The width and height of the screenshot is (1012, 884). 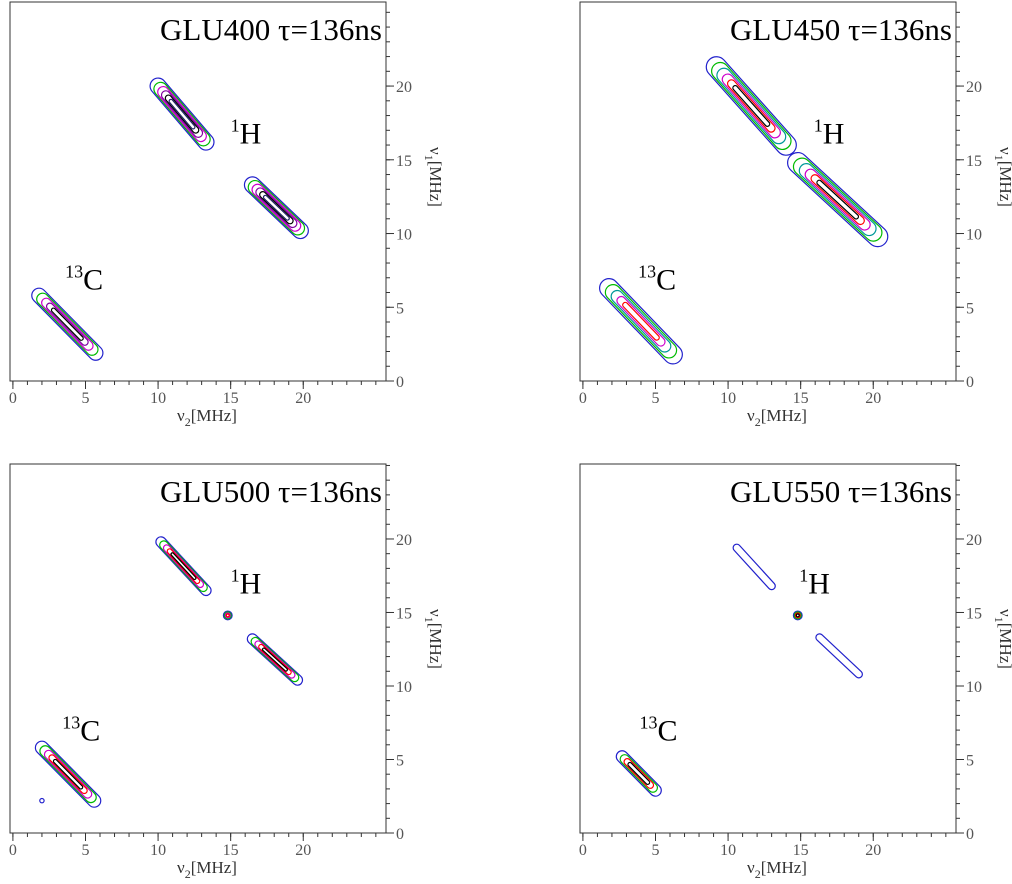 I want to click on y-axis-label: ν1[MHz], so click(x=1002, y=177).